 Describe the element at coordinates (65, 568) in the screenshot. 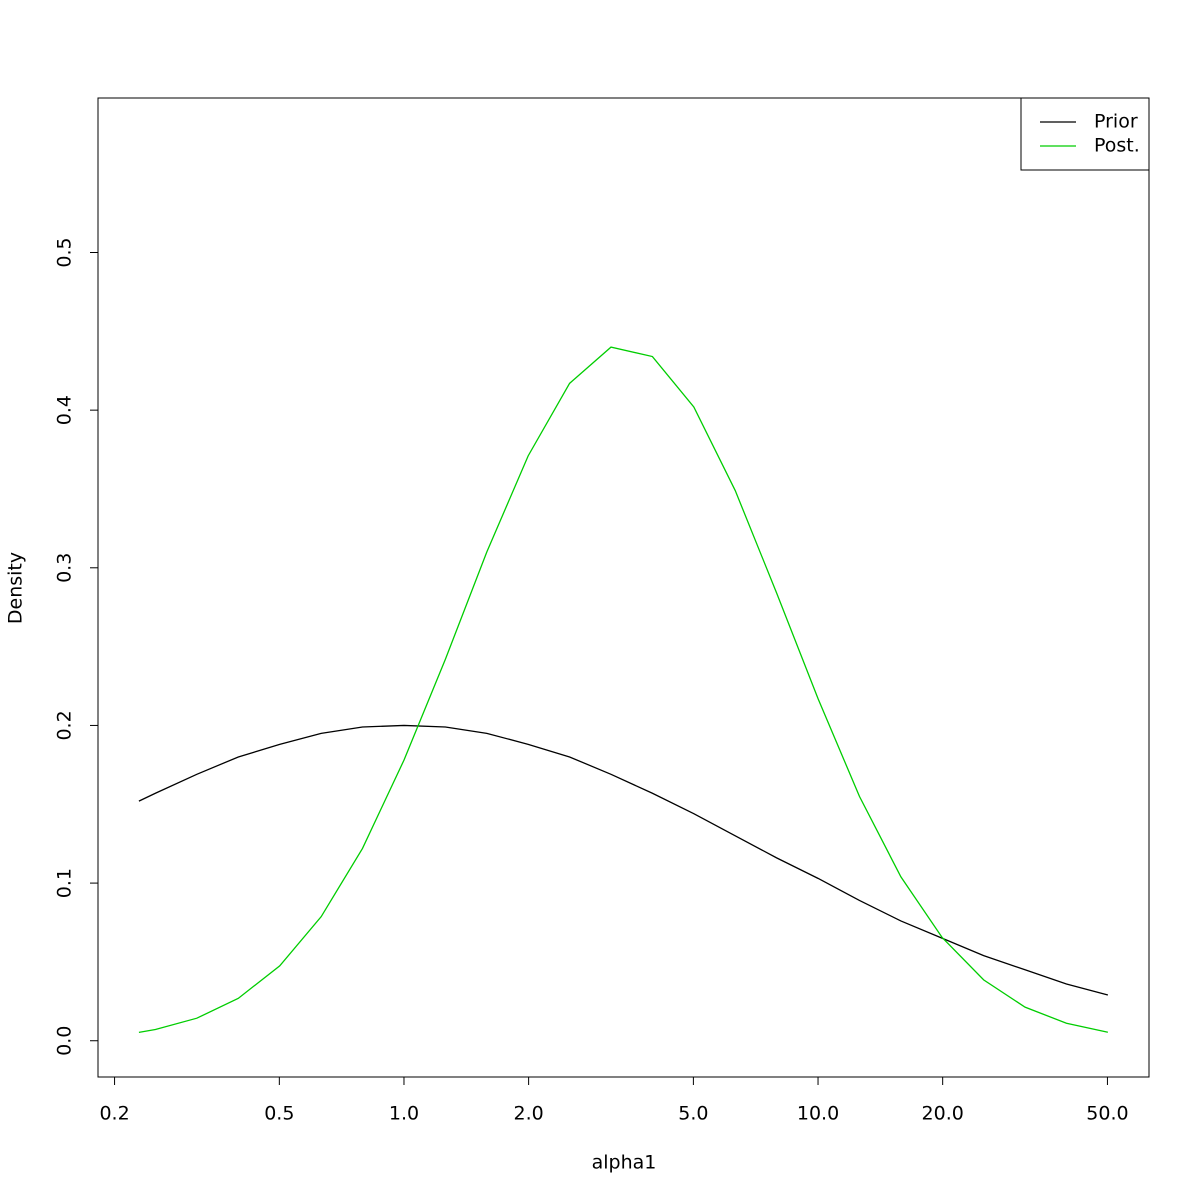

I see `y-tick-label: 0.3` at that location.